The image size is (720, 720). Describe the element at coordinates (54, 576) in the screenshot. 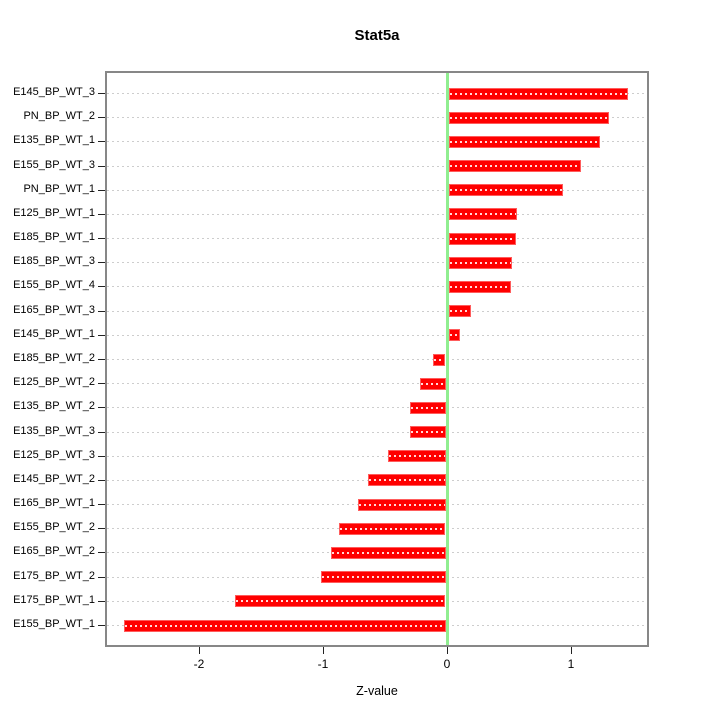

I see `y-axis-label: E175_BP_WT_2` at that location.